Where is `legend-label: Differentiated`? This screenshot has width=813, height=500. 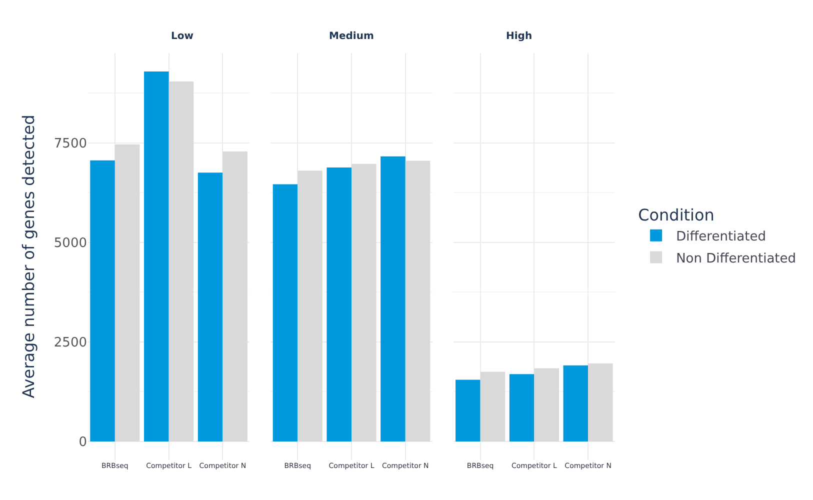
legend-label: Differentiated is located at coordinates (721, 236).